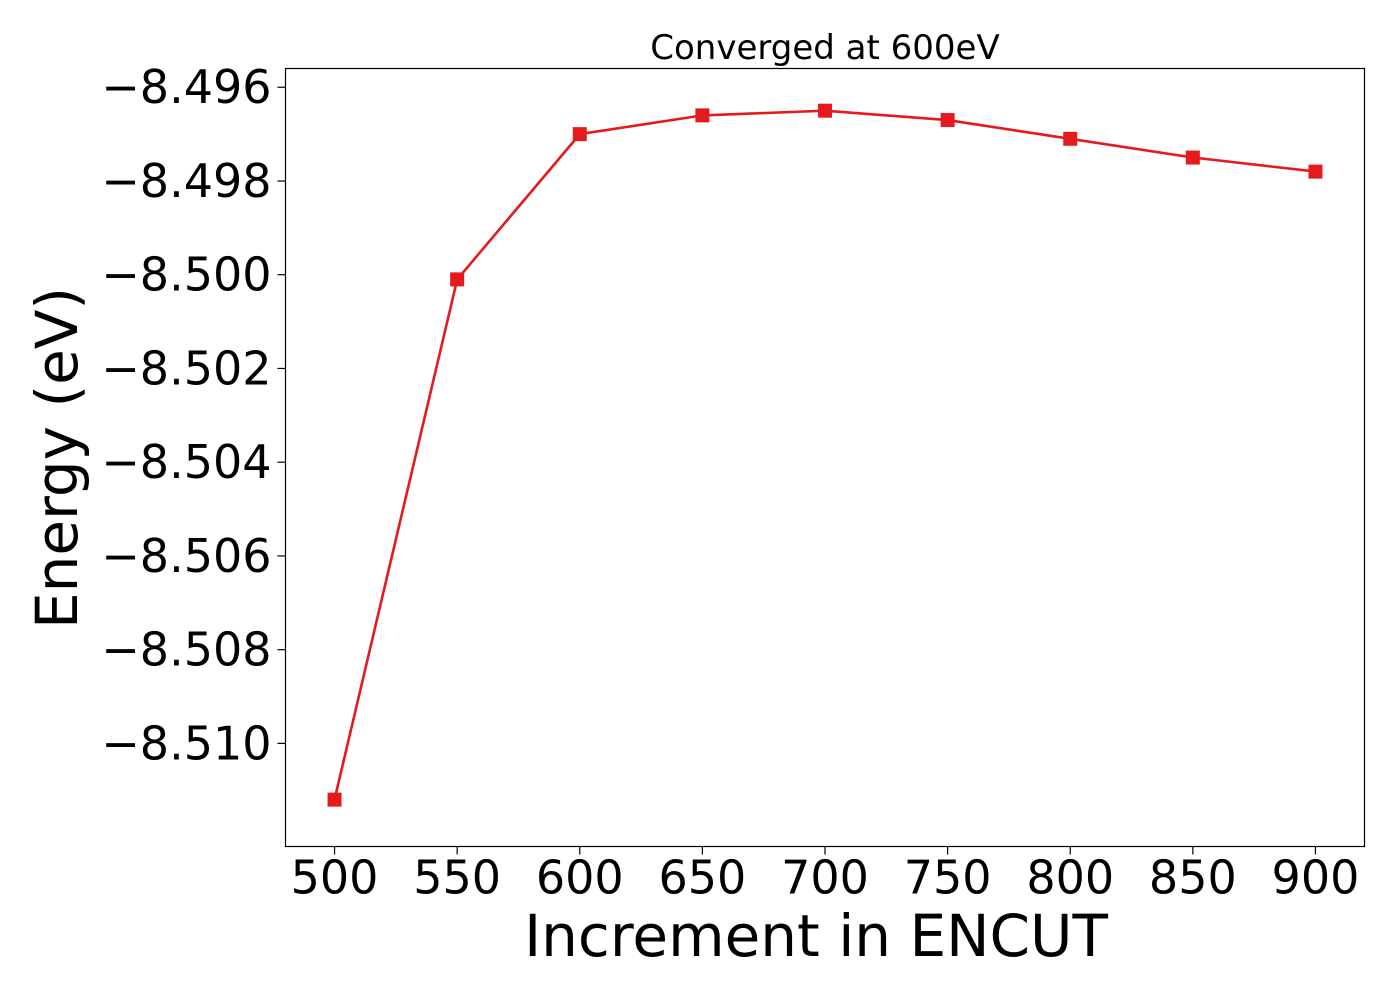 The height and width of the screenshot is (1000, 1400). Describe the element at coordinates (816, 936) in the screenshot. I see `x-axis-label: Increment in ENCUT` at that location.